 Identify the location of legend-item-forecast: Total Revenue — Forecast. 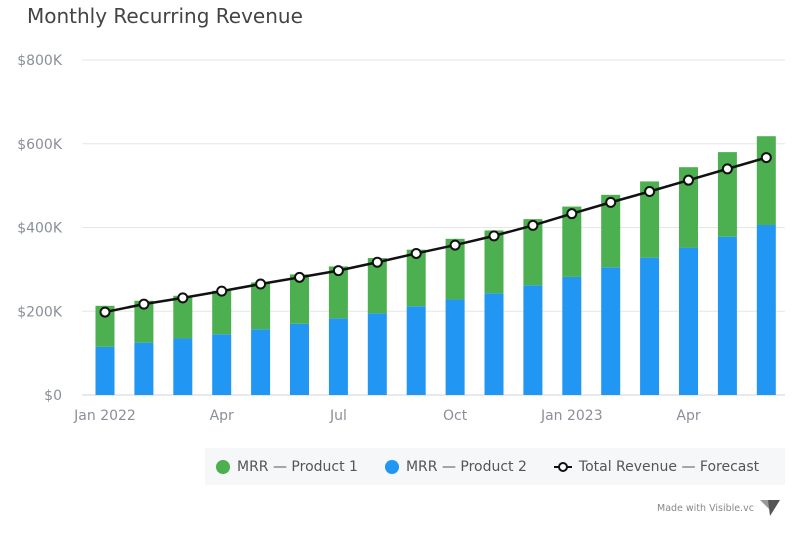
(656, 466).